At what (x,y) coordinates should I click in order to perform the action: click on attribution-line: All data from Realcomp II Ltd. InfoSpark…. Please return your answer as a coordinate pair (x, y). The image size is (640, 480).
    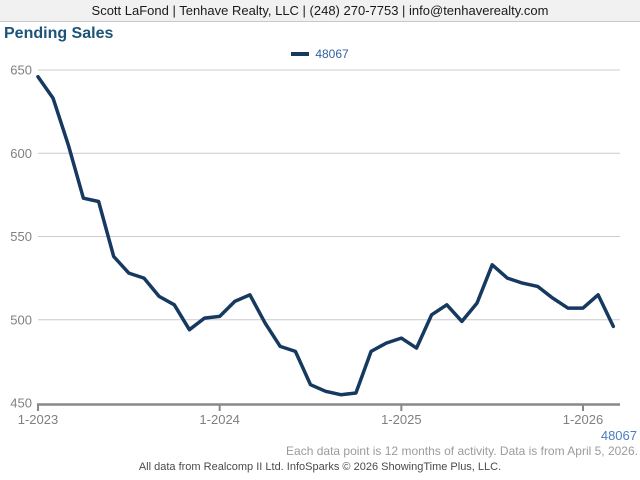
    Looking at the image, I should click on (320, 467).